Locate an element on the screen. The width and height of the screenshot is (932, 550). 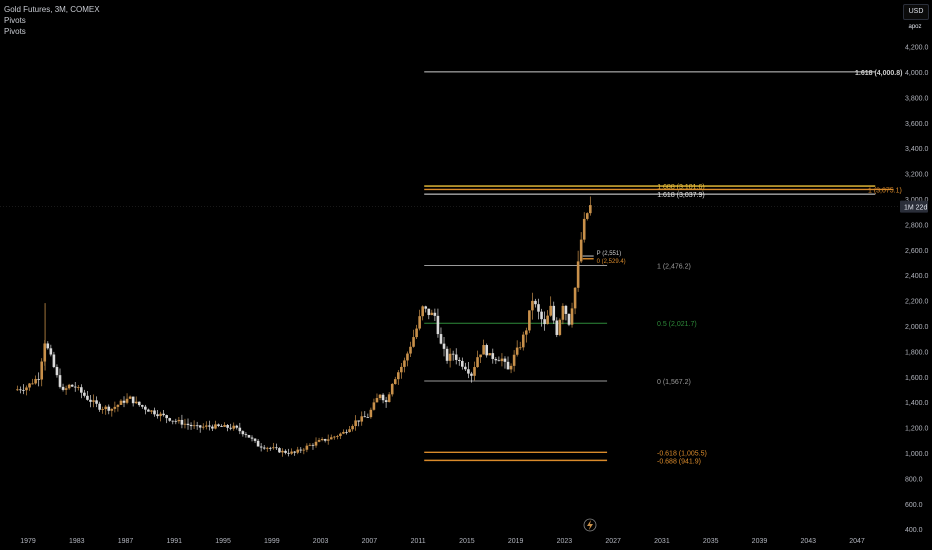
x-tick-label: 1991 is located at coordinates (175, 541).